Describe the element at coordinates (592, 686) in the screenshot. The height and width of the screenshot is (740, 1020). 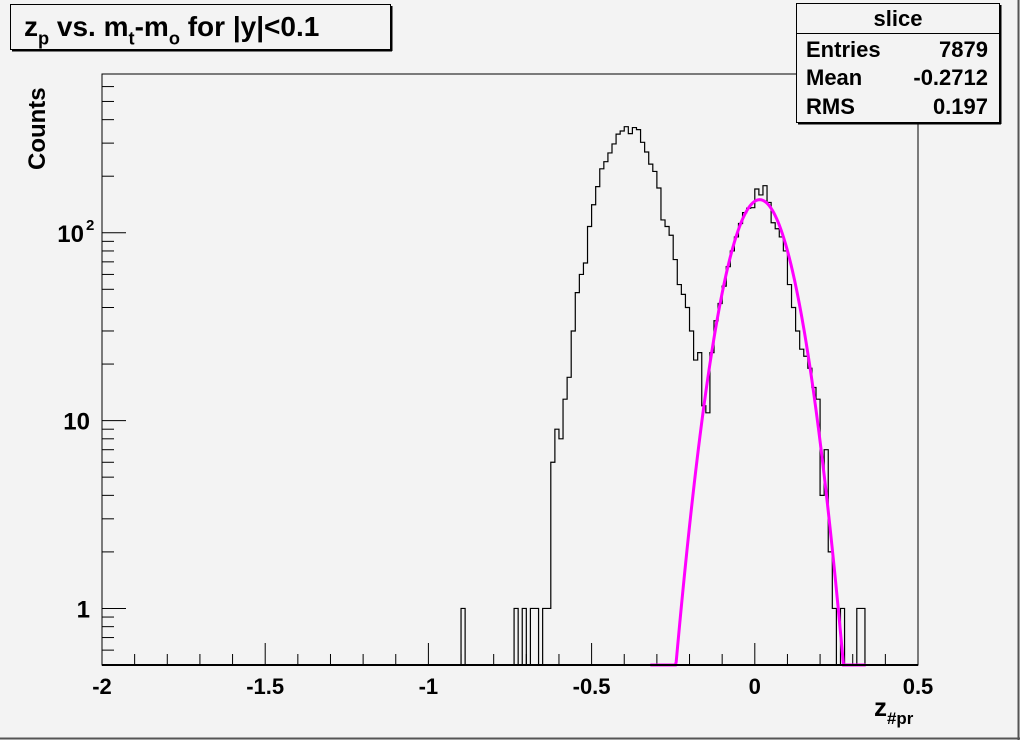
I see `x-tick-label: -0.5` at that location.